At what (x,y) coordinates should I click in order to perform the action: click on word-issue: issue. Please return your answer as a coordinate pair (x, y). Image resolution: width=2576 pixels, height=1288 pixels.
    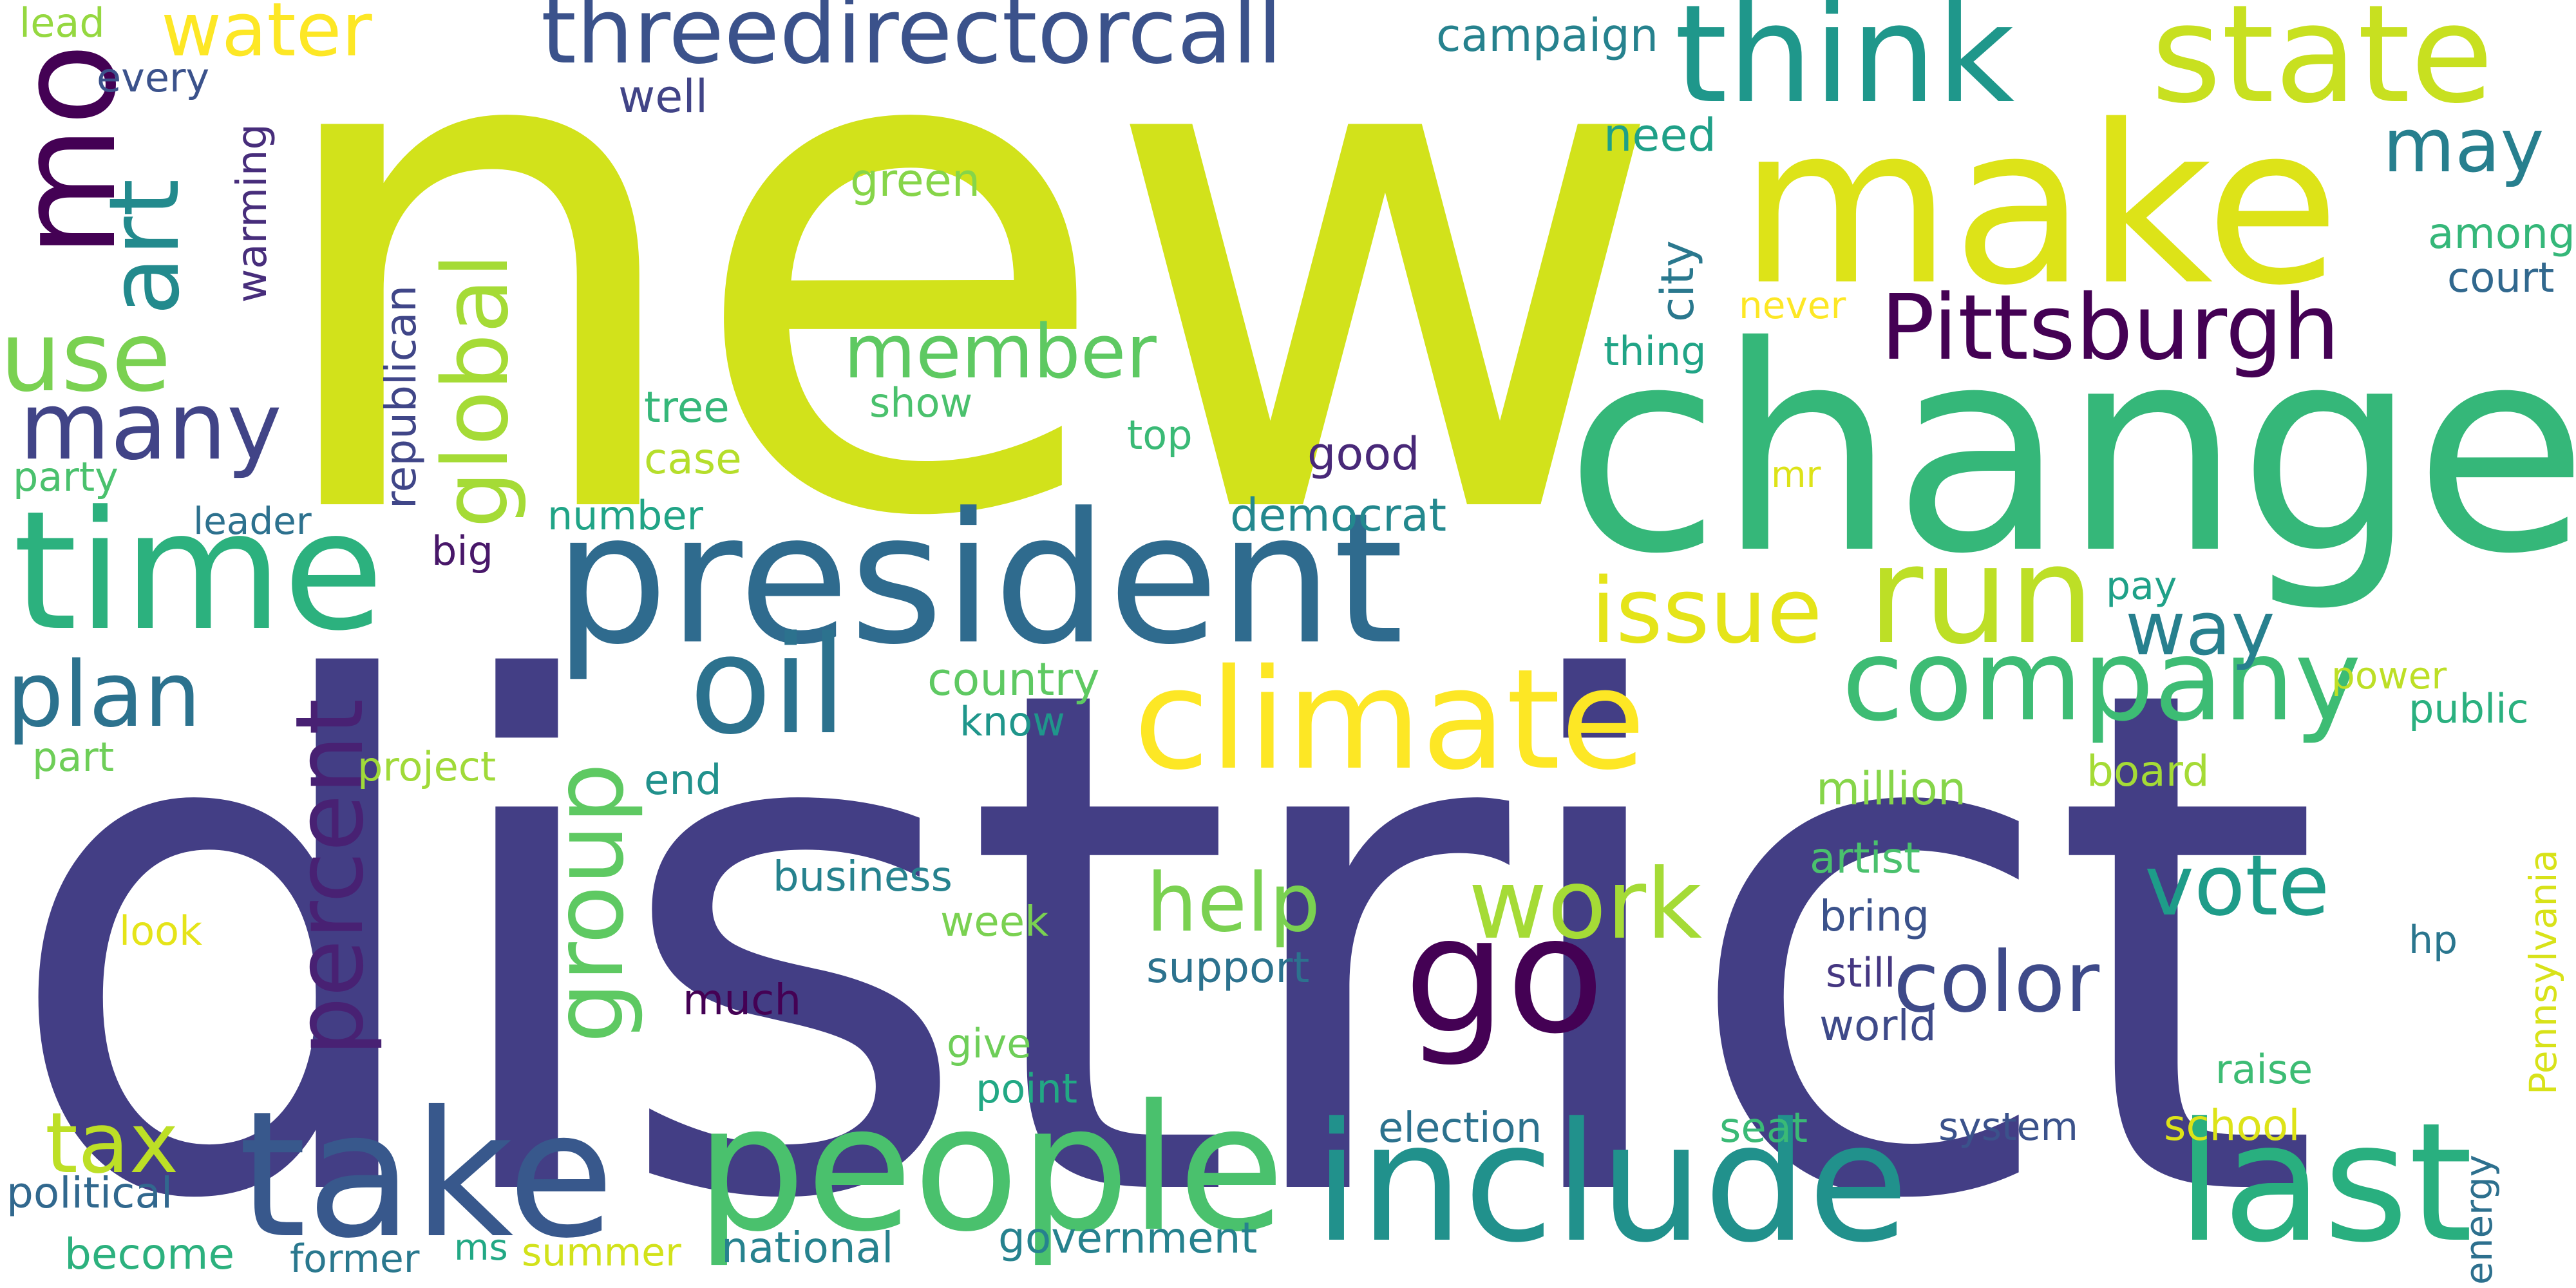
    Looking at the image, I should click on (1707, 611).